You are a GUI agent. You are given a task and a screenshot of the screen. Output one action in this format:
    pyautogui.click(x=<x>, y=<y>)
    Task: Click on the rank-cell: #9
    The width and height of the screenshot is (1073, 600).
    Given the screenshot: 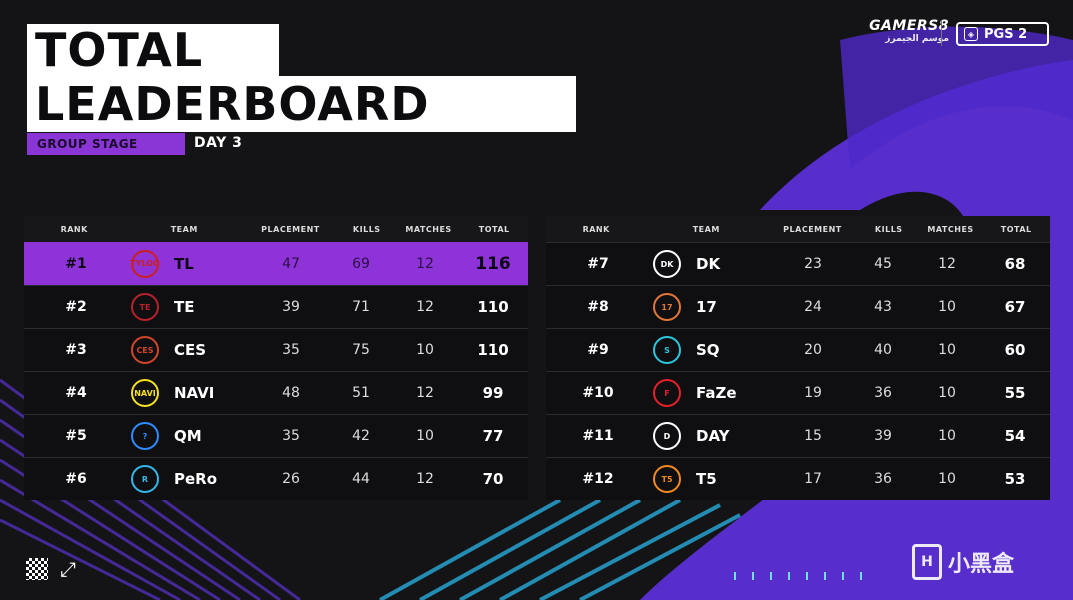 What is the action you would take?
    pyautogui.click(x=598, y=350)
    